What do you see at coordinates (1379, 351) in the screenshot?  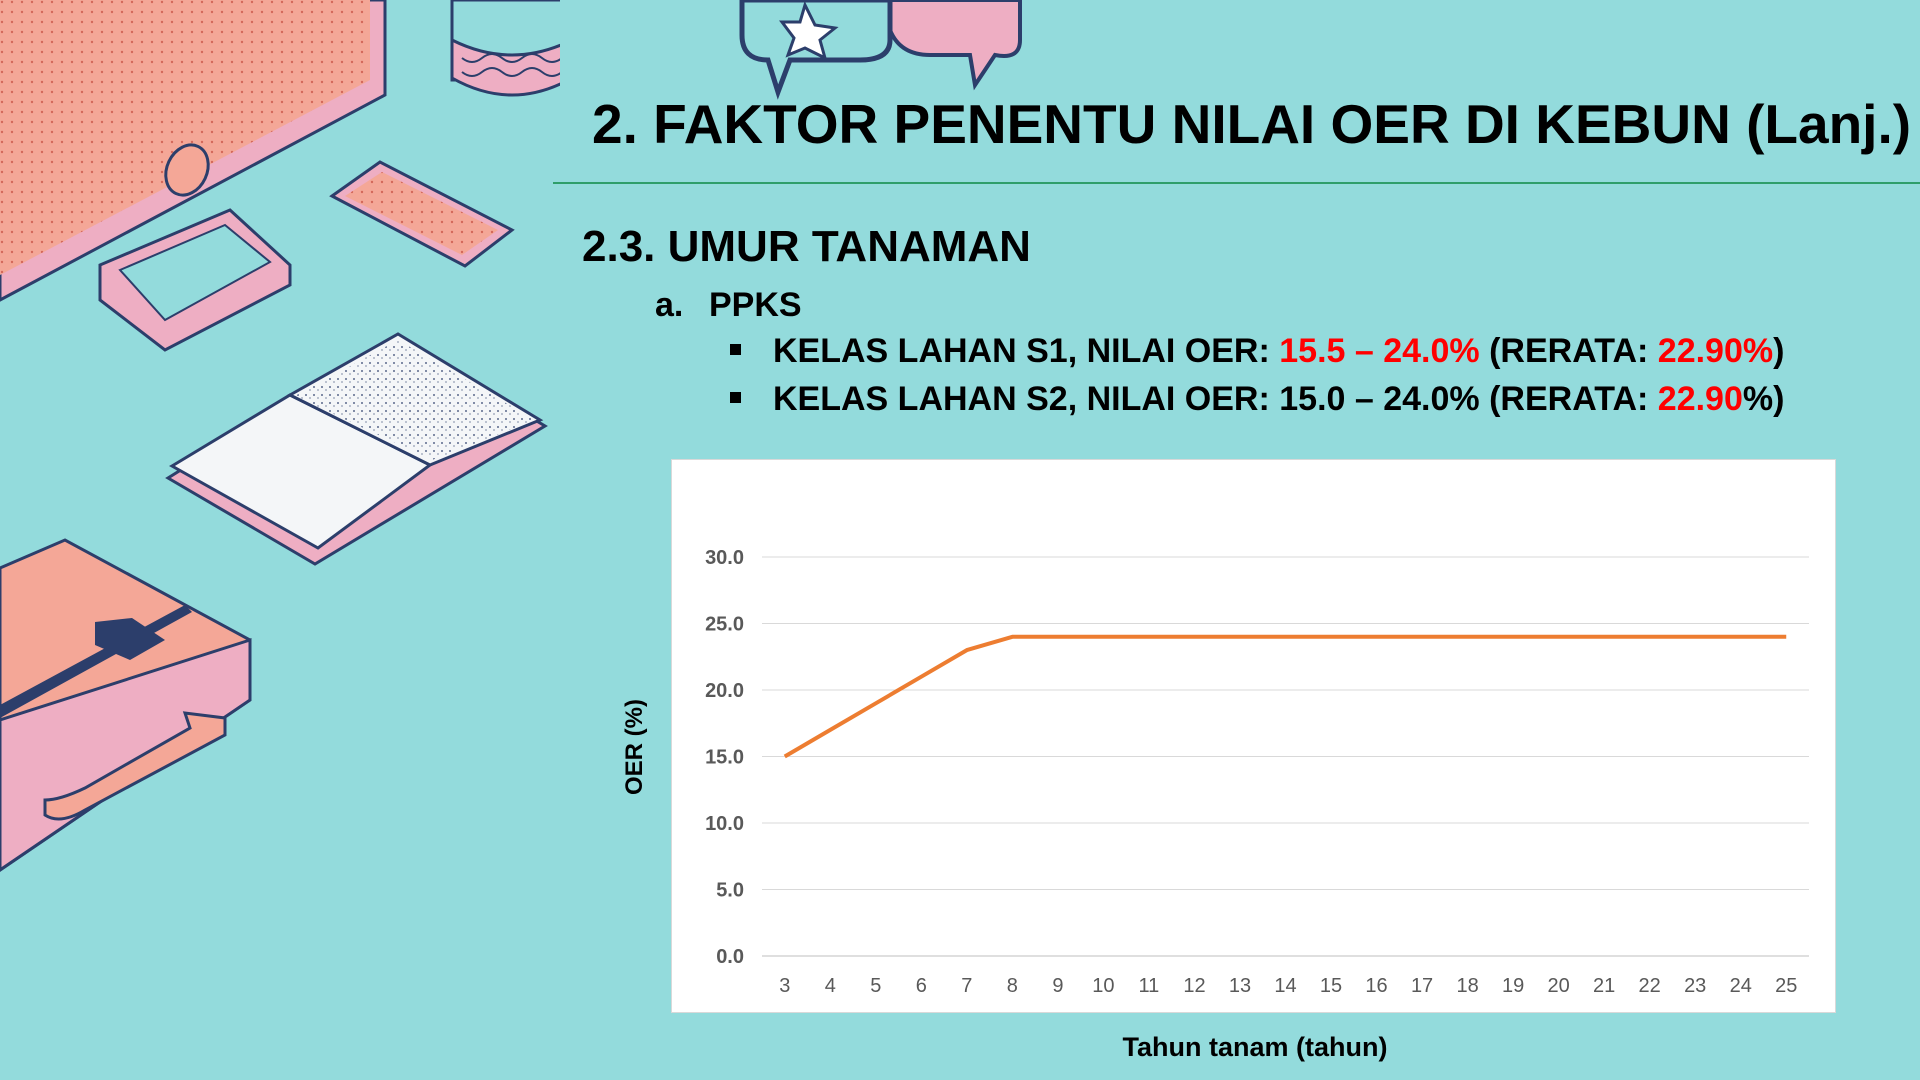 I see `bullet-range: 15.5 – 24.0%` at bounding box center [1379, 351].